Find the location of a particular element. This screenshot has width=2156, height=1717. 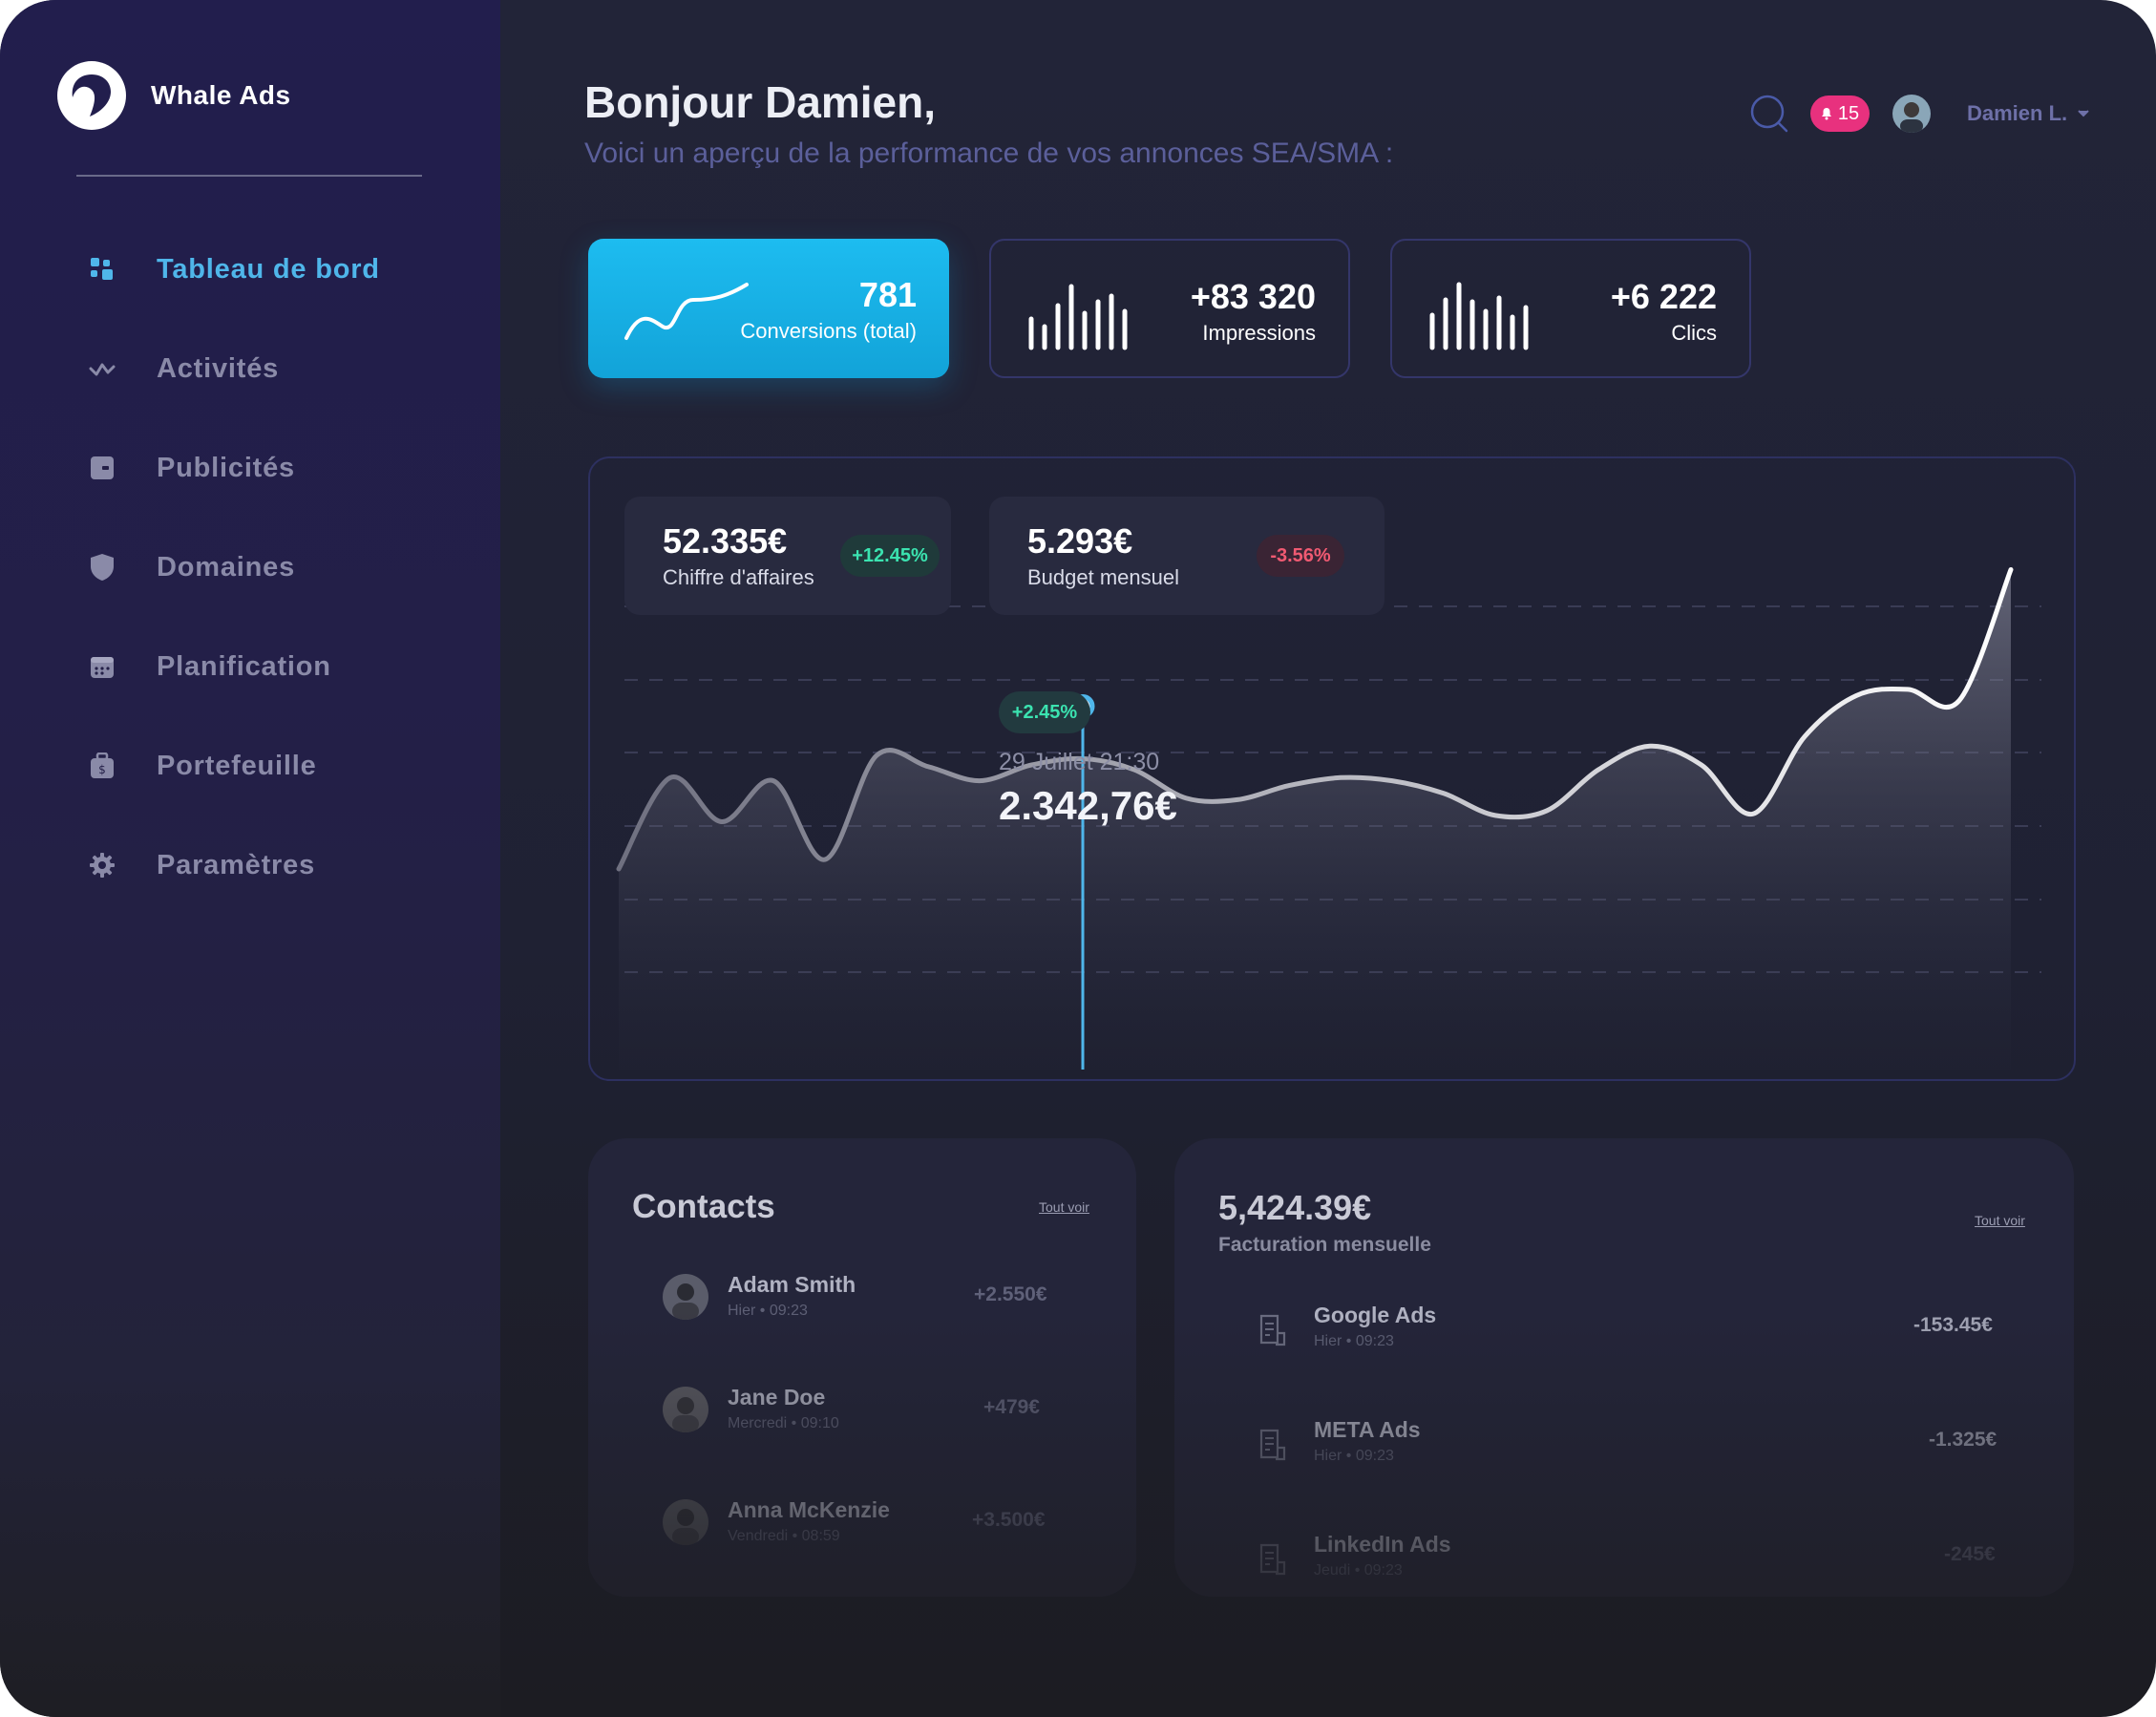

sidebar-item-label: Publicités is located at coordinates (226, 467).